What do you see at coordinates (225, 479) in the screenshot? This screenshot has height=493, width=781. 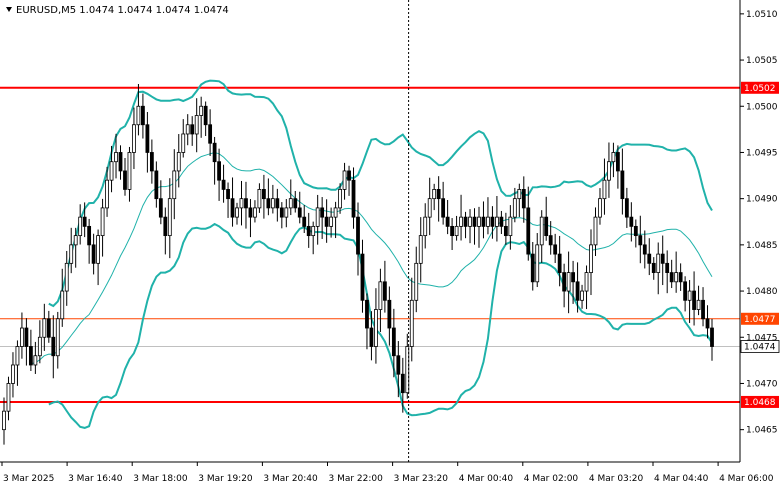 I see `x-tick-label: 3 Mar 19:20` at bounding box center [225, 479].